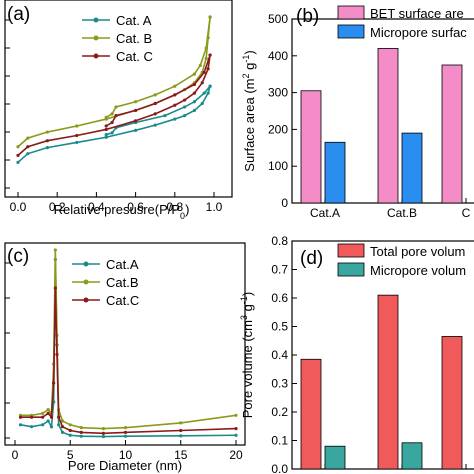 The width and height of the screenshot is (474, 474). Describe the element at coordinates (247, 355) in the screenshot. I see `y-axis-label: Pore volume (cm3 g-1)` at that location.